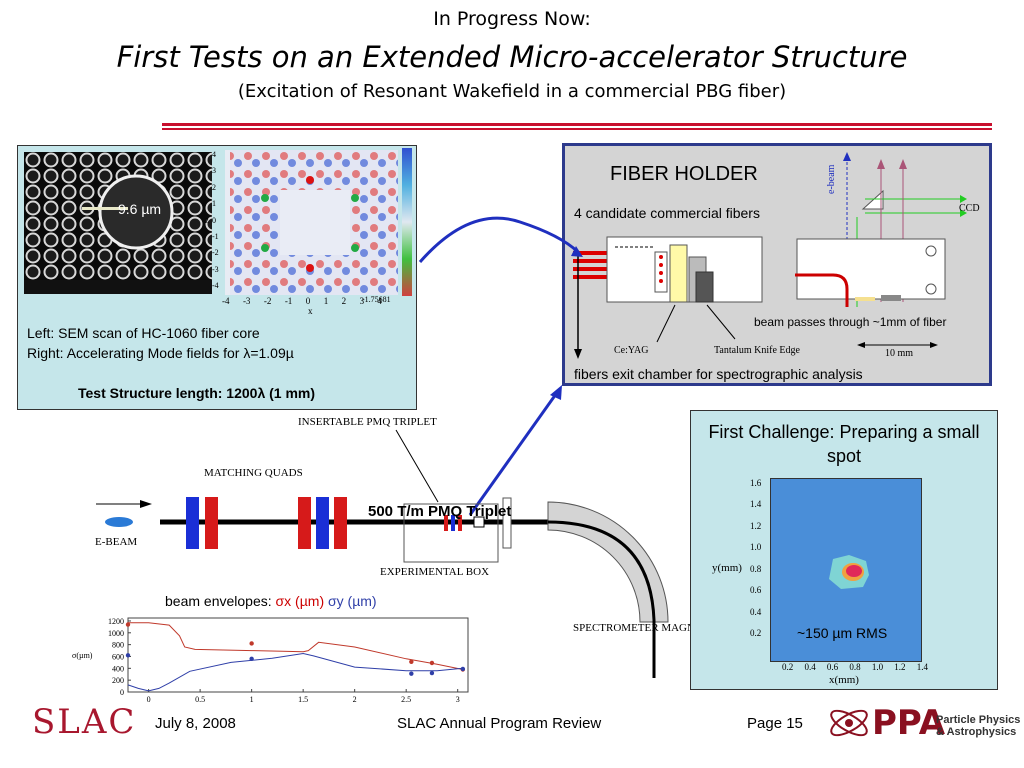 Image resolution: width=1024 pixels, height=768 pixels. I want to click on y-tick-label: 600, so click(118, 656).